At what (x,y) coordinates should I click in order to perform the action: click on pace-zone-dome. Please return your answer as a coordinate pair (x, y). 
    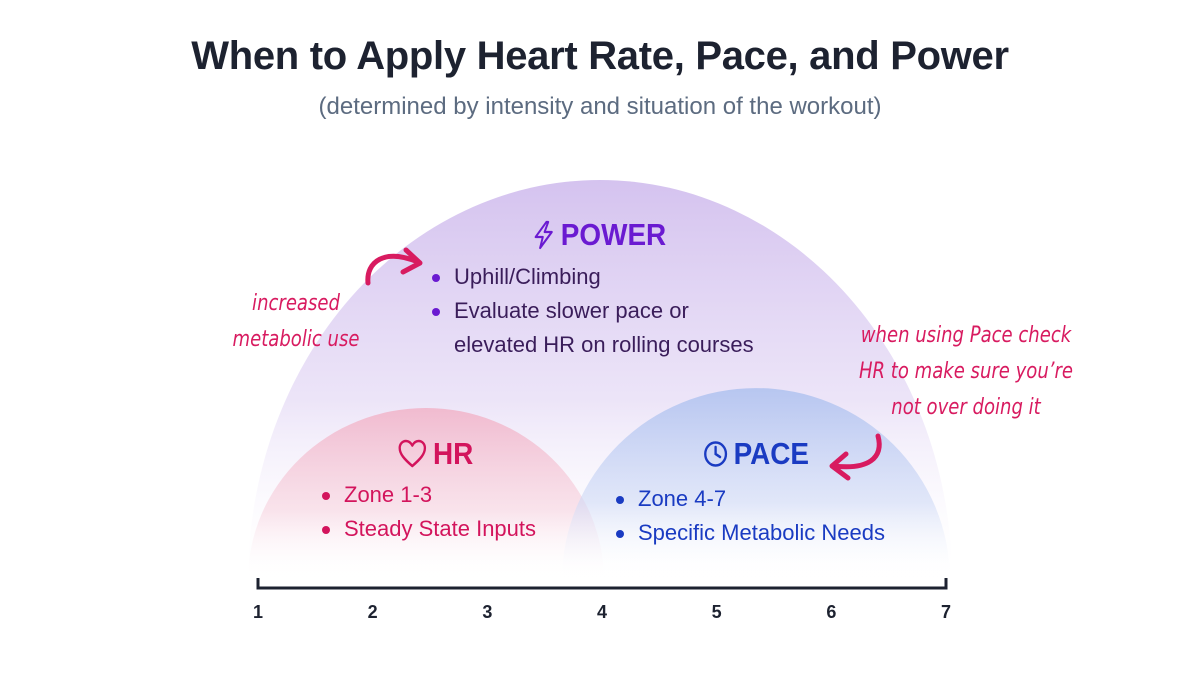
    Looking at the image, I should click on (756, 484).